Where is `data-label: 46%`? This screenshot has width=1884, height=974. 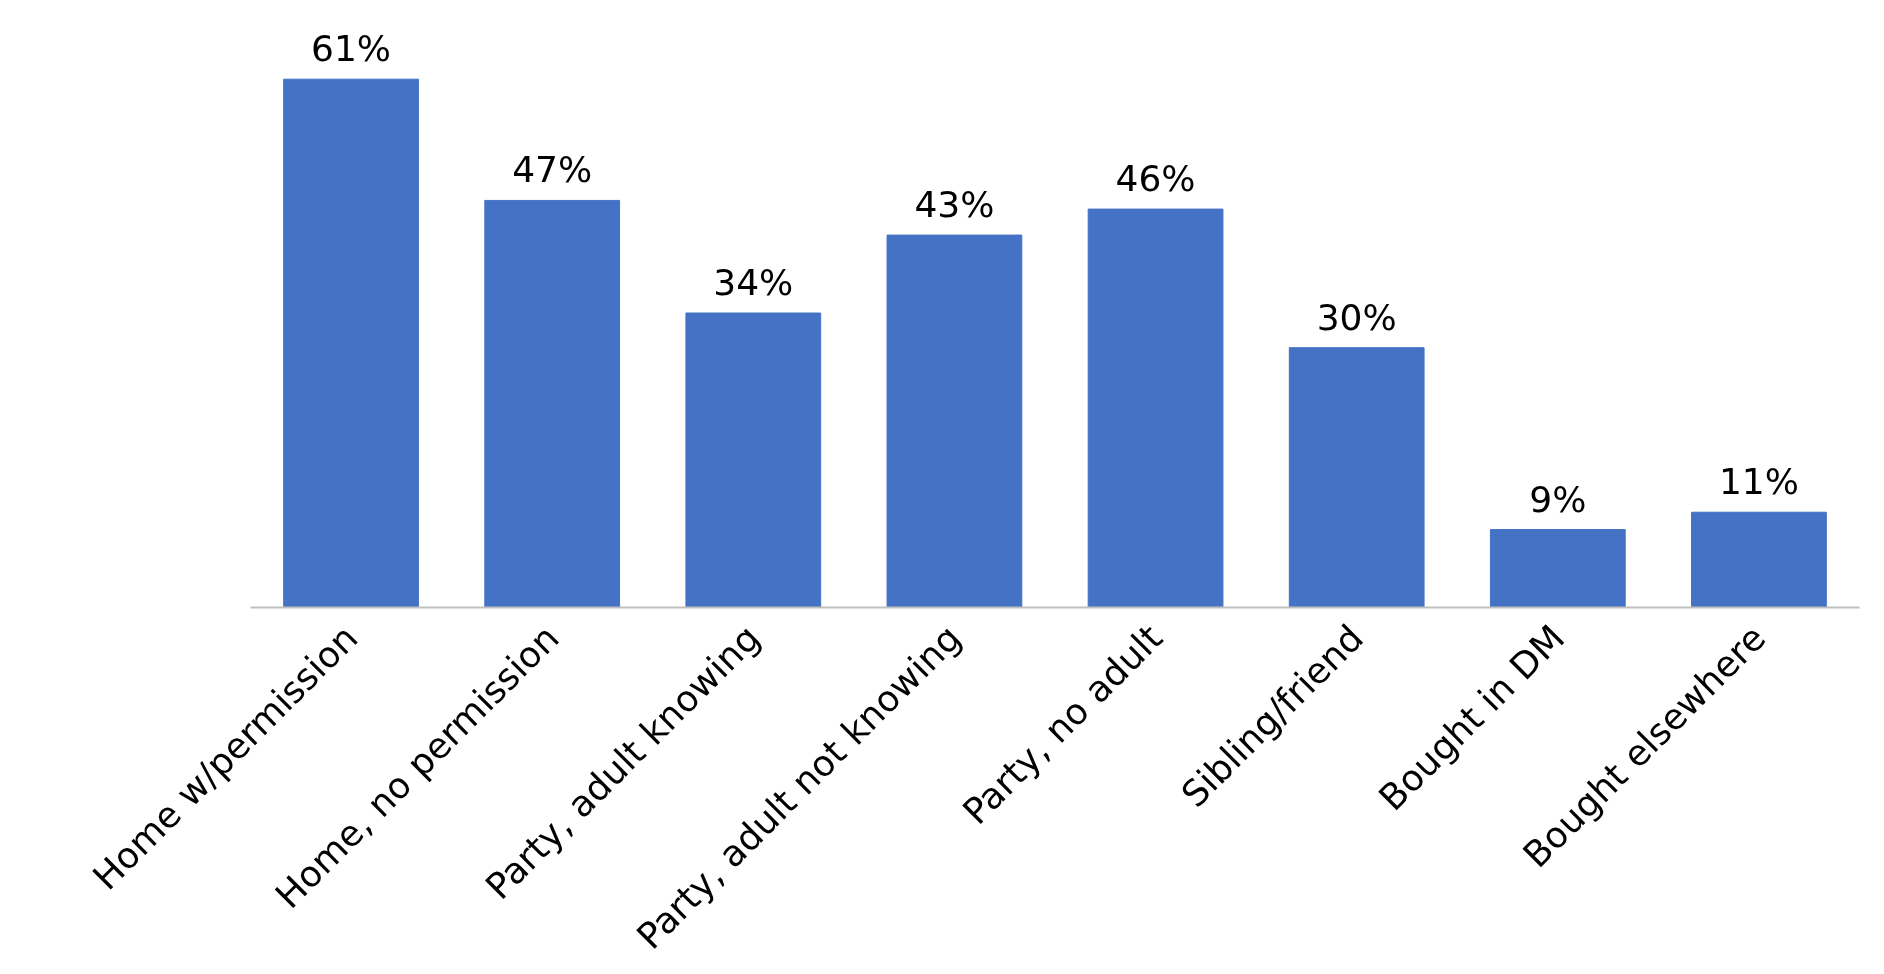 data-label: 46% is located at coordinates (1155, 179).